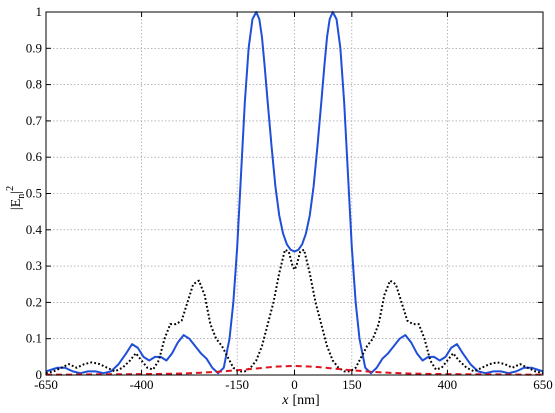 Image resolution: width=555 pixels, height=413 pixels. Describe the element at coordinates (34, 156) in the screenshot. I see `y-tick-label: 0.6` at that location.